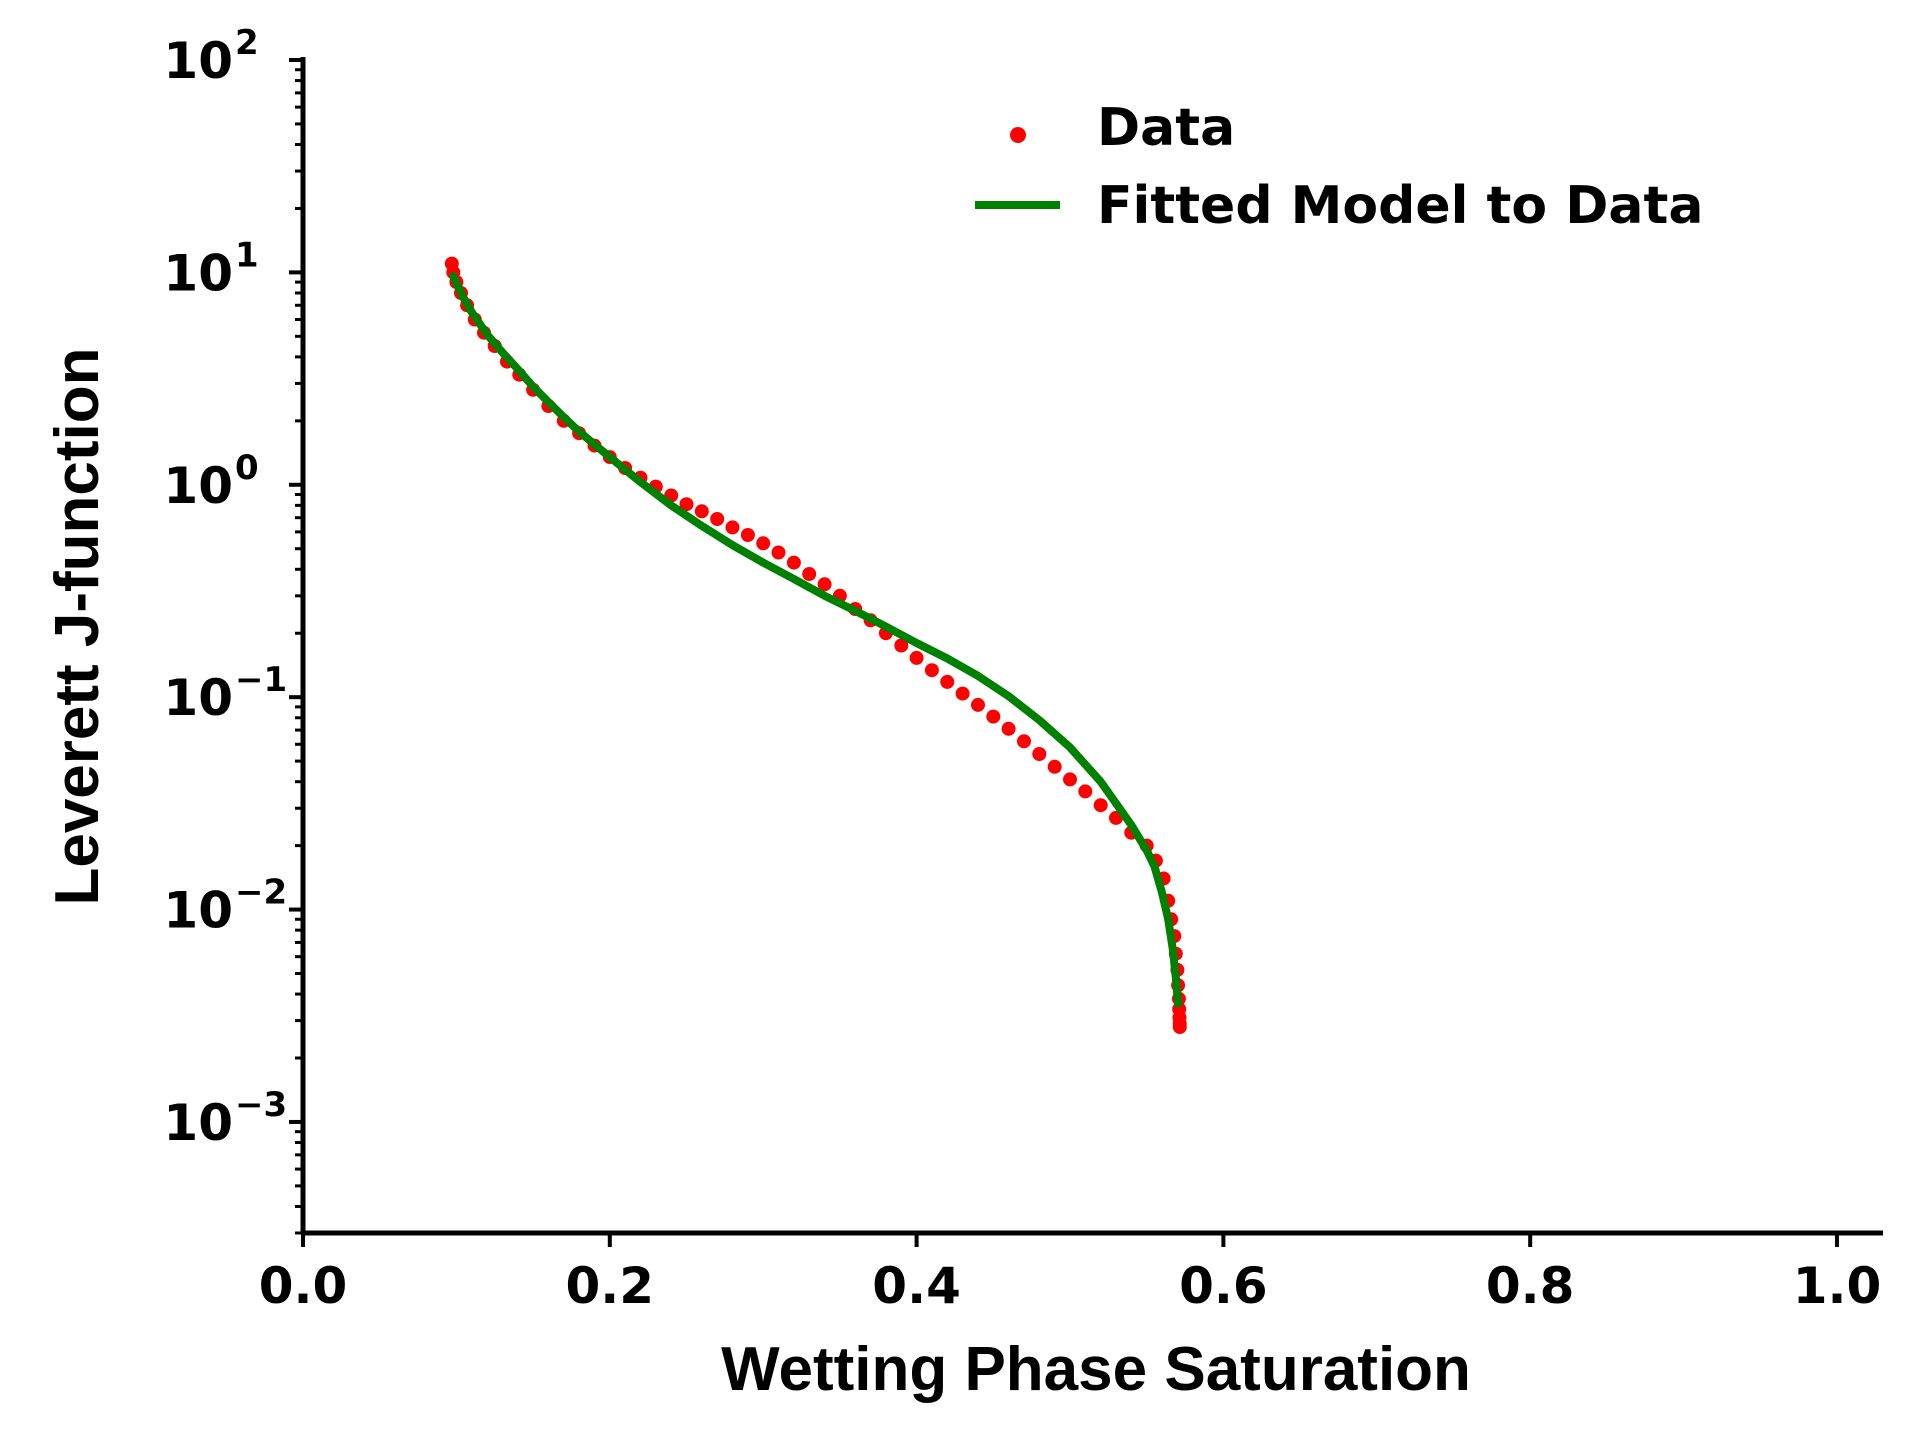 This screenshot has width=1926, height=1454. I want to click on y-tick-exponent: −1, so click(261, 680).